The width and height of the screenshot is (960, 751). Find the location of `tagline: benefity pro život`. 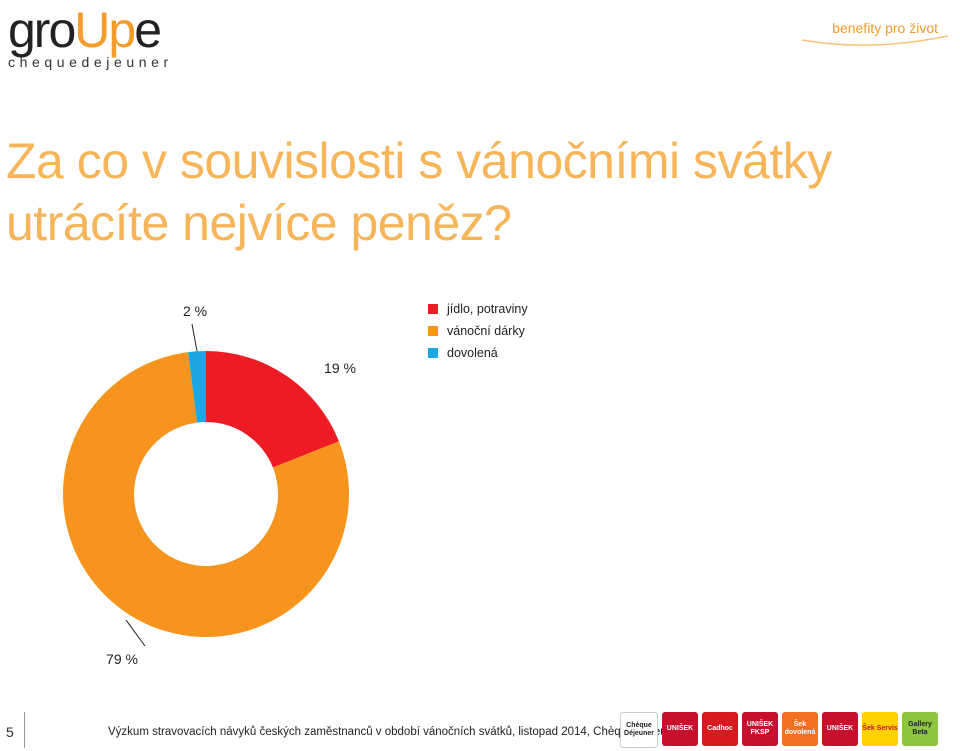

tagline: benefity pro život is located at coordinates (885, 28).